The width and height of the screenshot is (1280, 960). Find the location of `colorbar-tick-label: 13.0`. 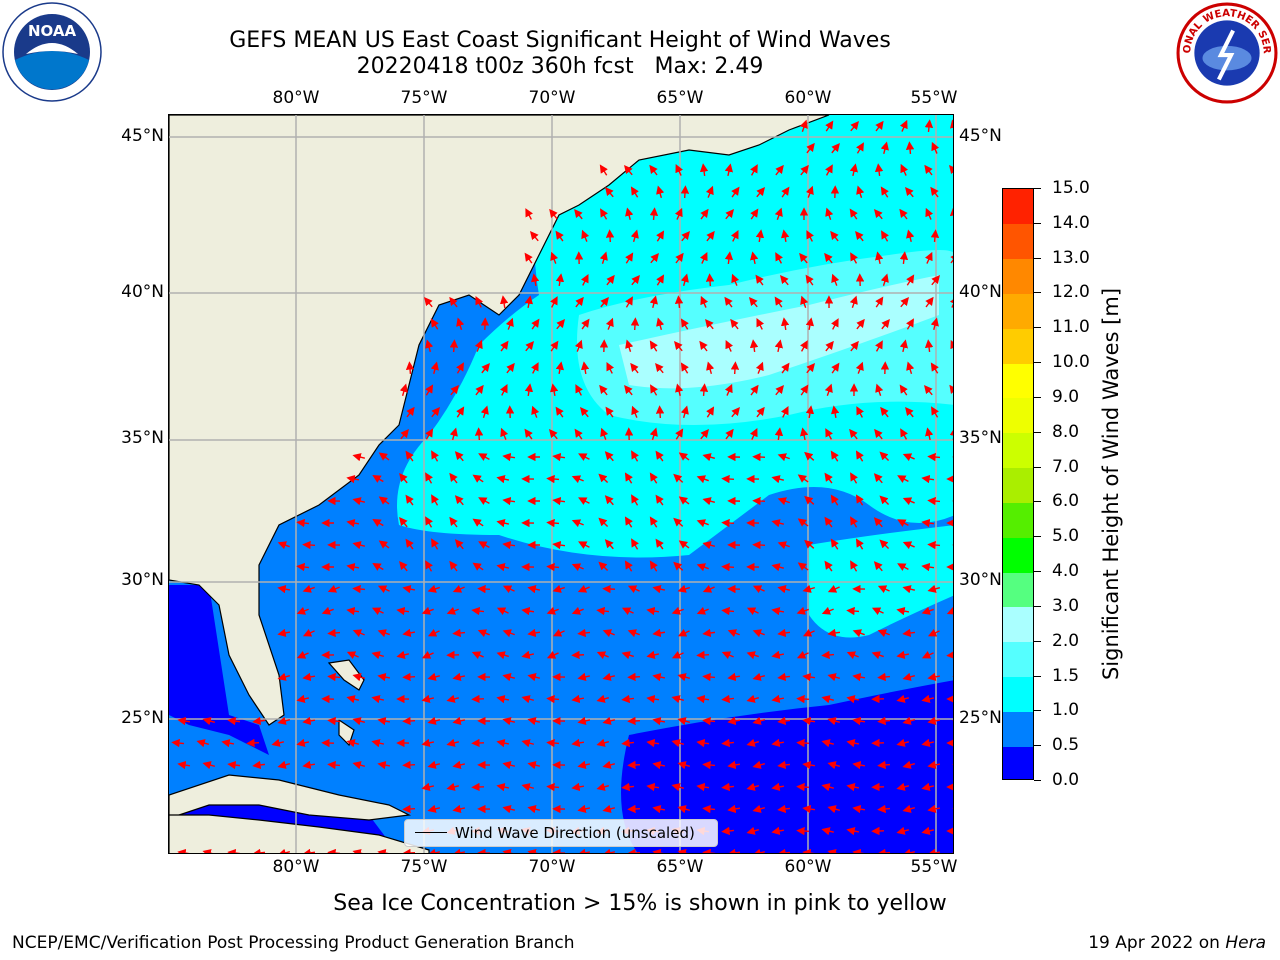

colorbar-tick-label: 13.0 is located at coordinates (1071, 257).